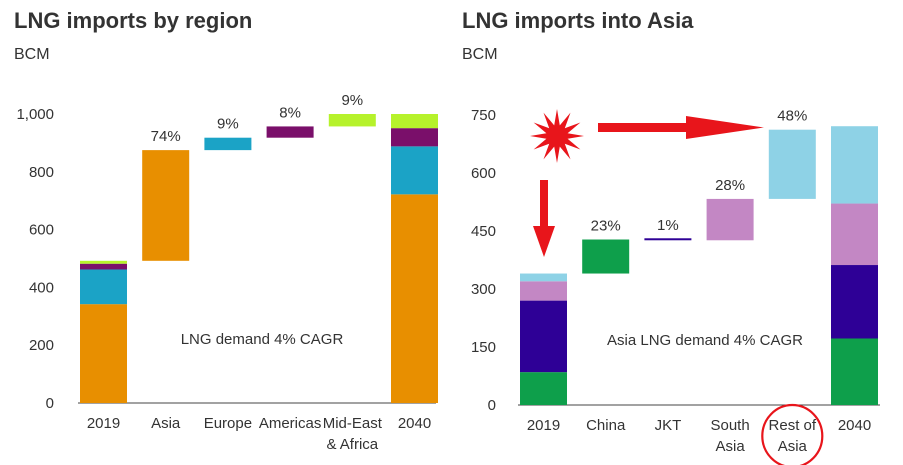 This screenshot has height=465, width=903. Describe the element at coordinates (544, 241) in the screenshot. I see `arrow-down-icon` at that location.